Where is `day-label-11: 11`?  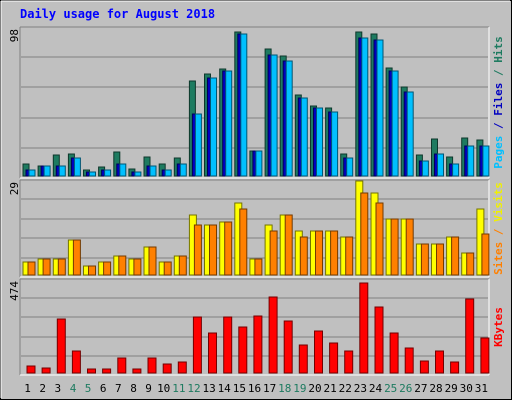 day-label-11: 11 is located at coordinates (178, 388).